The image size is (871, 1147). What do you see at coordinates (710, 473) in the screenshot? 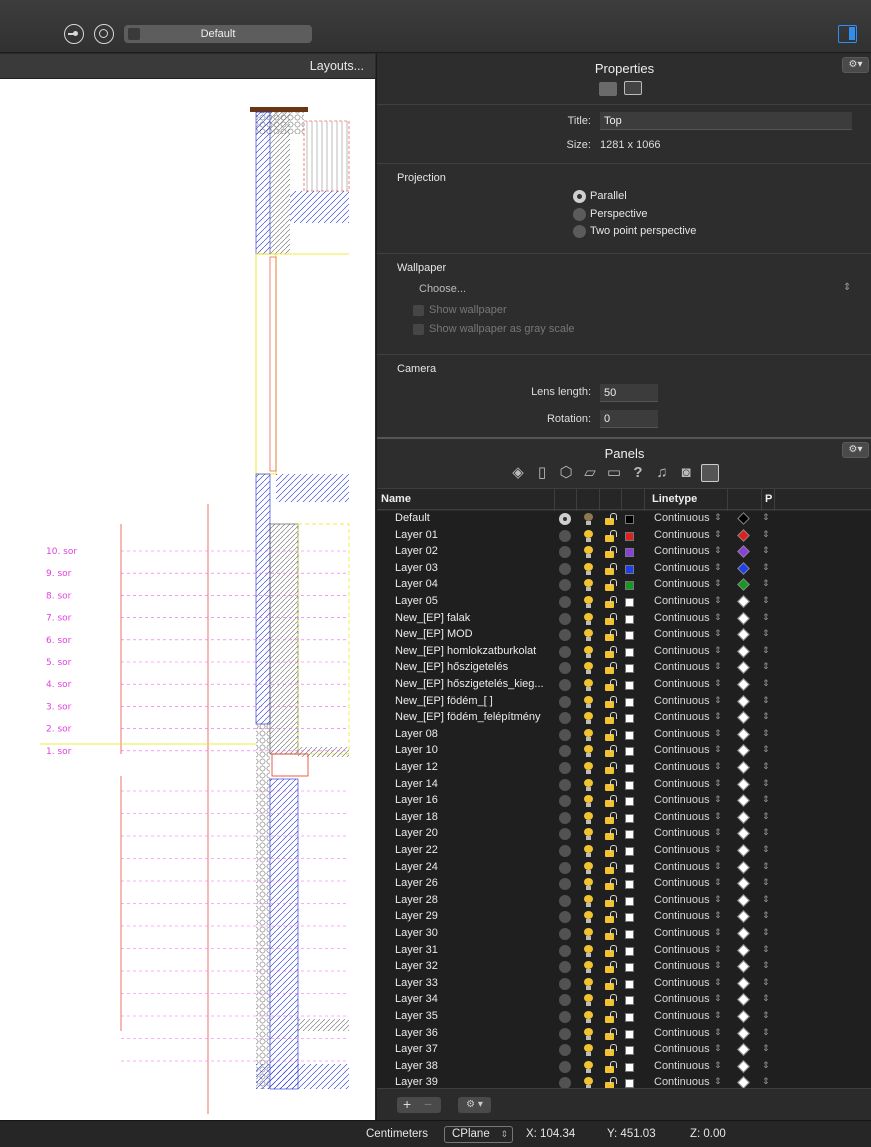
I see `named-viewports-icon` at bounding box center [710, 473].